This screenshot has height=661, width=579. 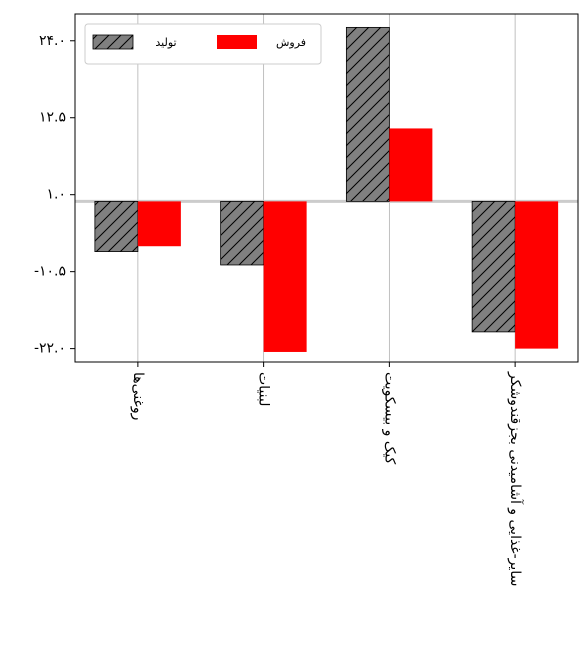 What do you see at coordinates (52, 41) in the screenshot?
I see `y-tick-label: ۲۴.۰` at bounding box center [52, 41].